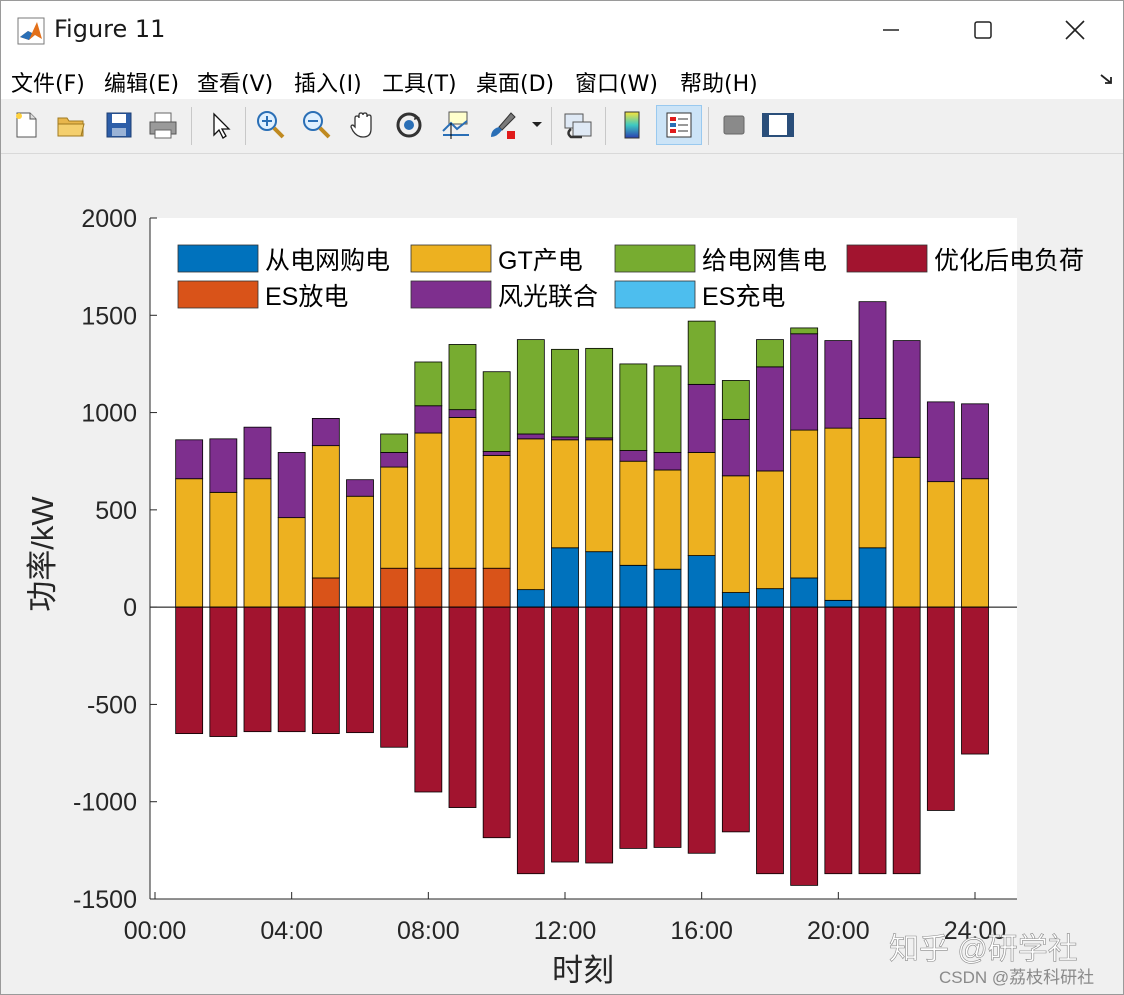 Image resolution: width=1124 pixels, height=995 pixels. I want to click on menu-edit: 编辑(E), so click(142, 84).